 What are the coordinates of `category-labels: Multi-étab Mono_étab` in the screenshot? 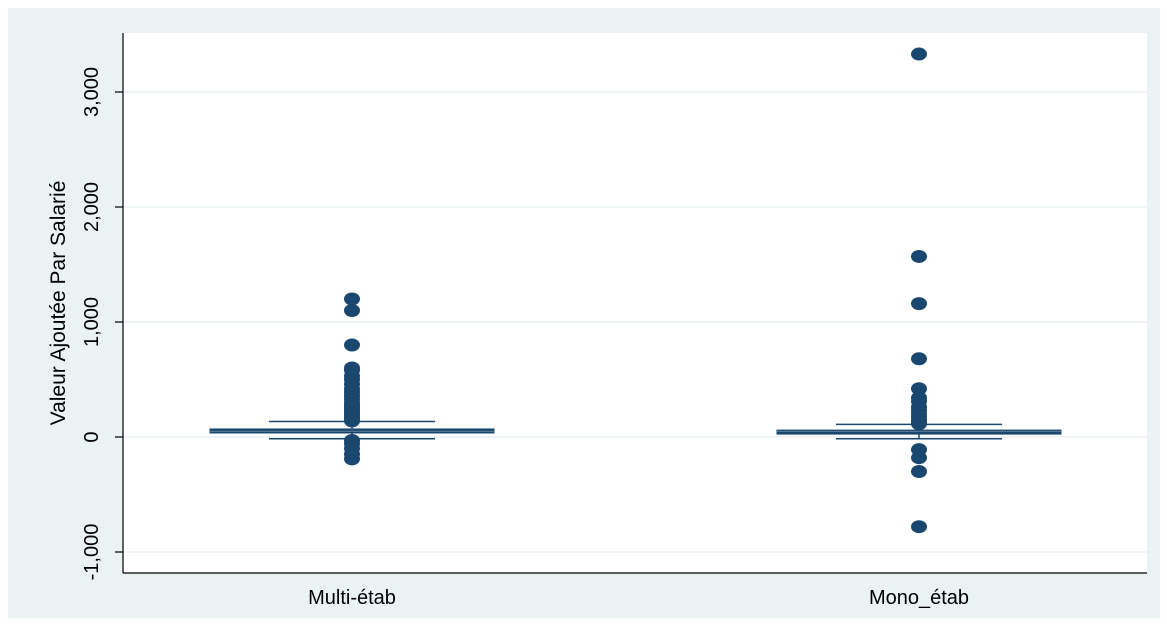 It's located at (638, 598).